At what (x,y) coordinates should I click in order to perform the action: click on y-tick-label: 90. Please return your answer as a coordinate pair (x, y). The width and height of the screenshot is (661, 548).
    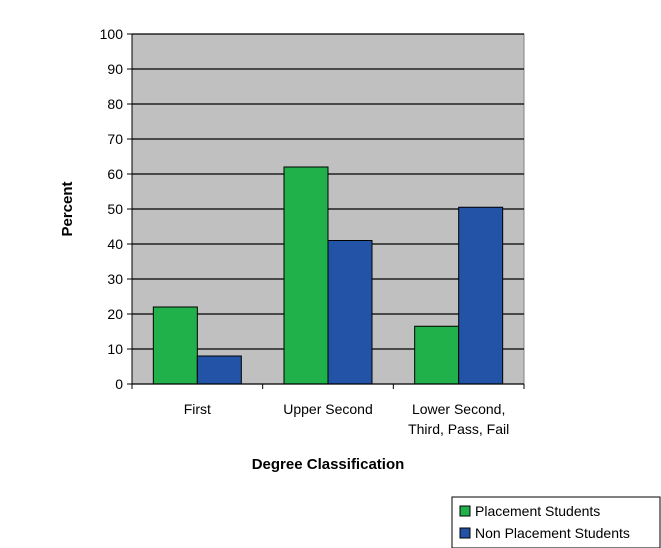
    Looking at the image, I should click on (115, 69).